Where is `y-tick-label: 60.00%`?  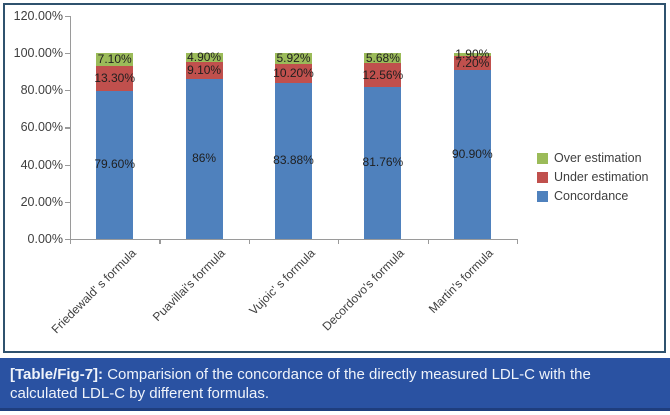
y-tick-label: 60.00% is located at coordinates (41, 127).